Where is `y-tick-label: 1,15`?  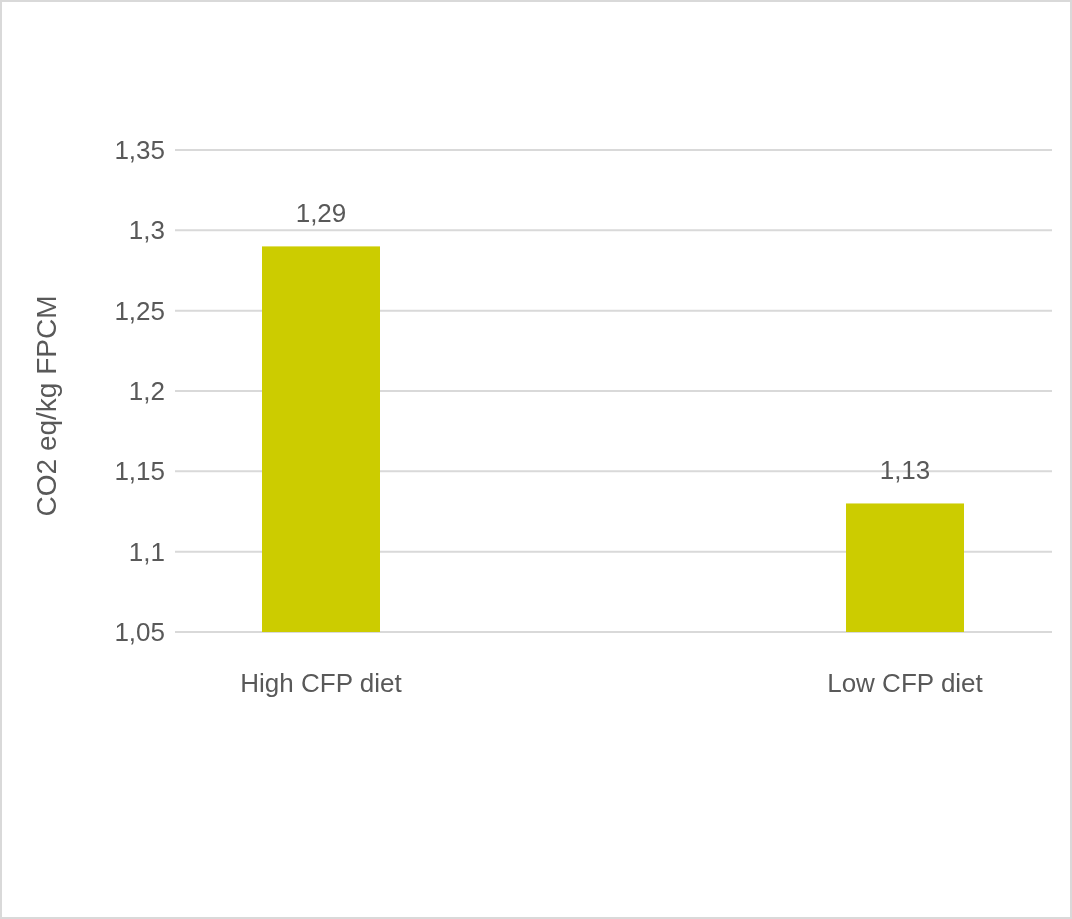 y-tick-label: 1,15 is located at coordinates (139, 471).